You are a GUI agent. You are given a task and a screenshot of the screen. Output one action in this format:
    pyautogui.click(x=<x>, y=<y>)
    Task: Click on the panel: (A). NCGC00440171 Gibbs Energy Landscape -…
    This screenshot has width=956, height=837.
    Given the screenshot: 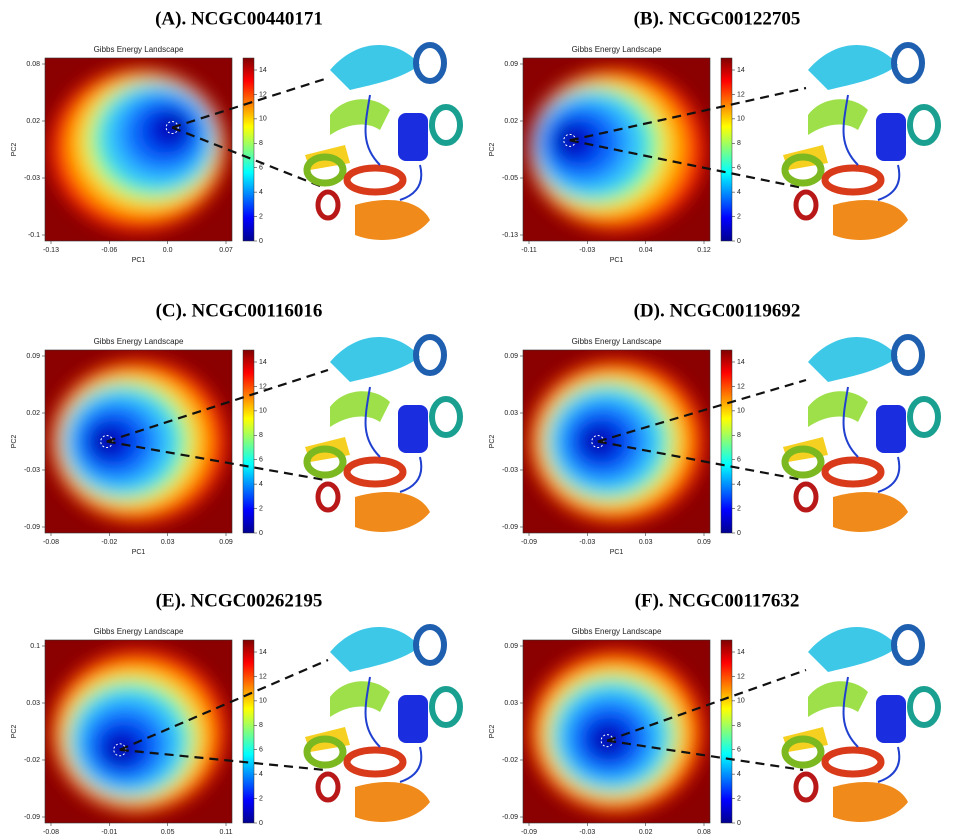 What is the action you would take?
    pyautogui.click(x=237, y=136)
    